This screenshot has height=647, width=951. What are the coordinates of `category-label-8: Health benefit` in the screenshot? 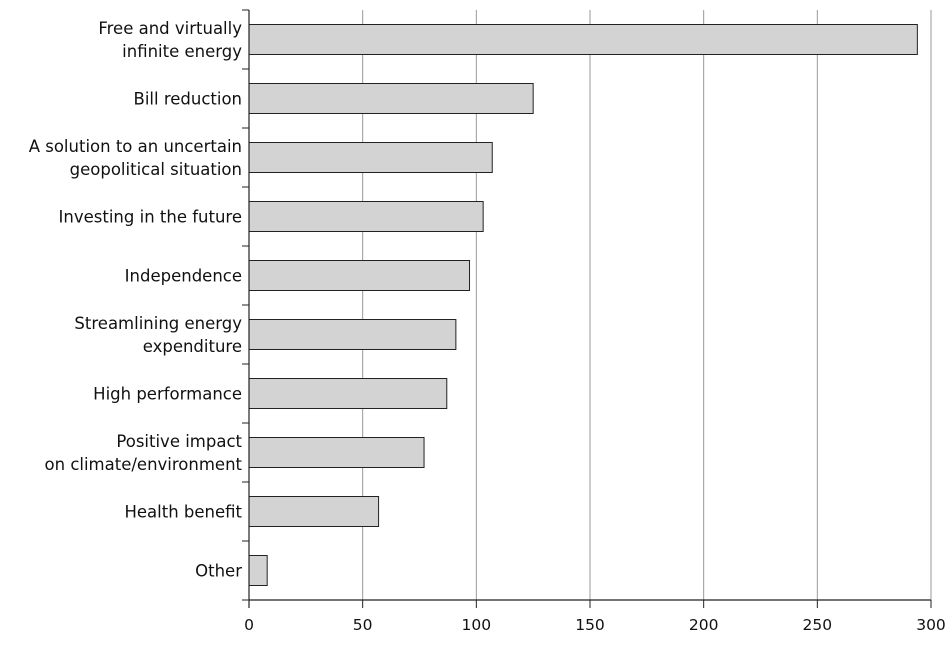 It's located at (183, 512).